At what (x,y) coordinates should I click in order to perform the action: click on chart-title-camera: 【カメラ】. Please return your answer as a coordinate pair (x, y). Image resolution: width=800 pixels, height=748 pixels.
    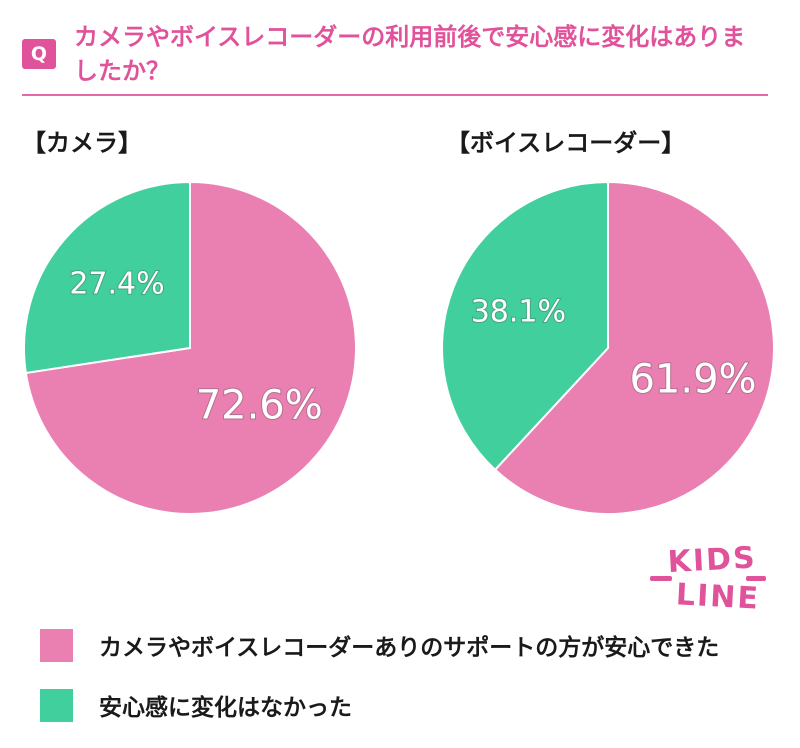
    Looking at the image, I should click on (82, 143).